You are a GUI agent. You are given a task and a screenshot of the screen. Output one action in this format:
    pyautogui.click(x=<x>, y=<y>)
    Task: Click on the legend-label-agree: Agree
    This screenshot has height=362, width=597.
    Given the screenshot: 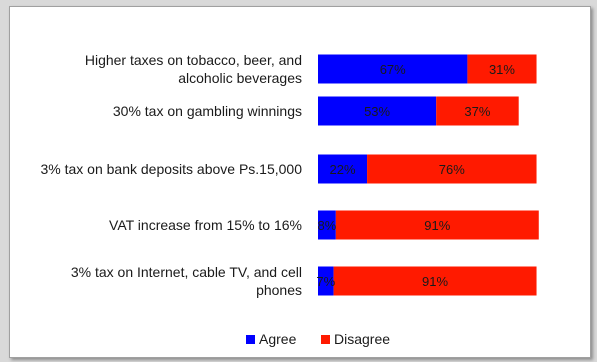 What is the action you would take?
    pyautogui.click(x=278, y=339)
    